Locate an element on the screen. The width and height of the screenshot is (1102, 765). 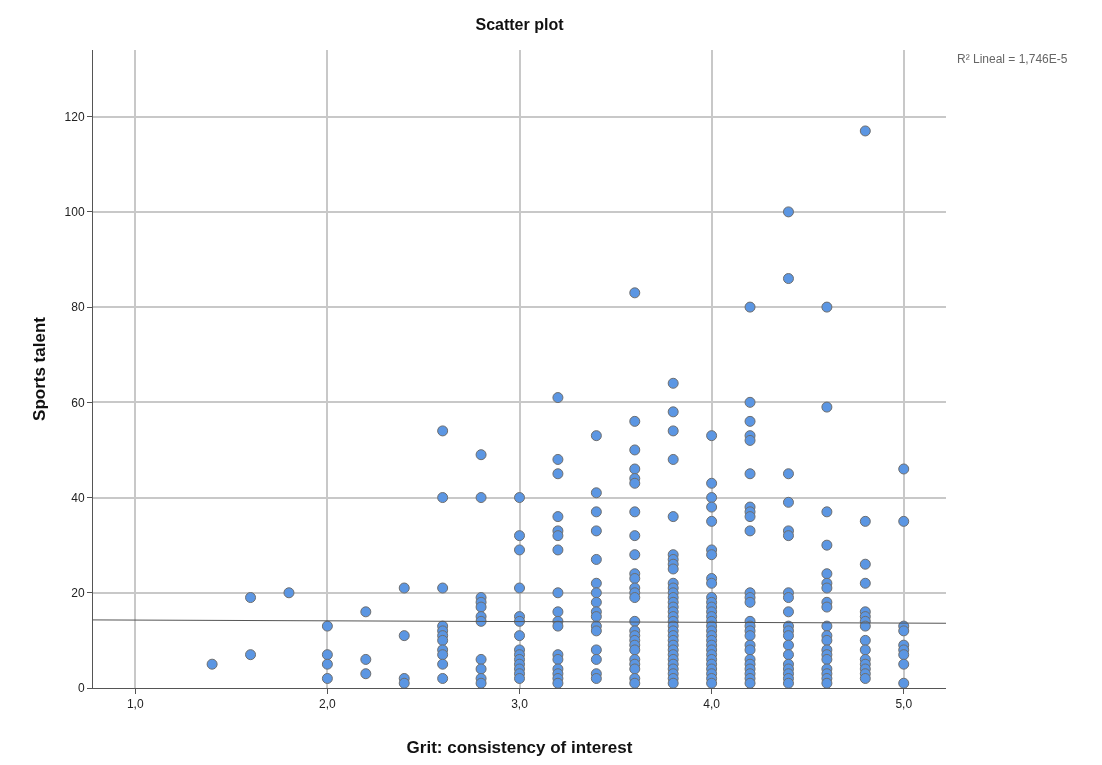
x-axis-title: Grit: consistency of interest is located at coordinates (519, 747).